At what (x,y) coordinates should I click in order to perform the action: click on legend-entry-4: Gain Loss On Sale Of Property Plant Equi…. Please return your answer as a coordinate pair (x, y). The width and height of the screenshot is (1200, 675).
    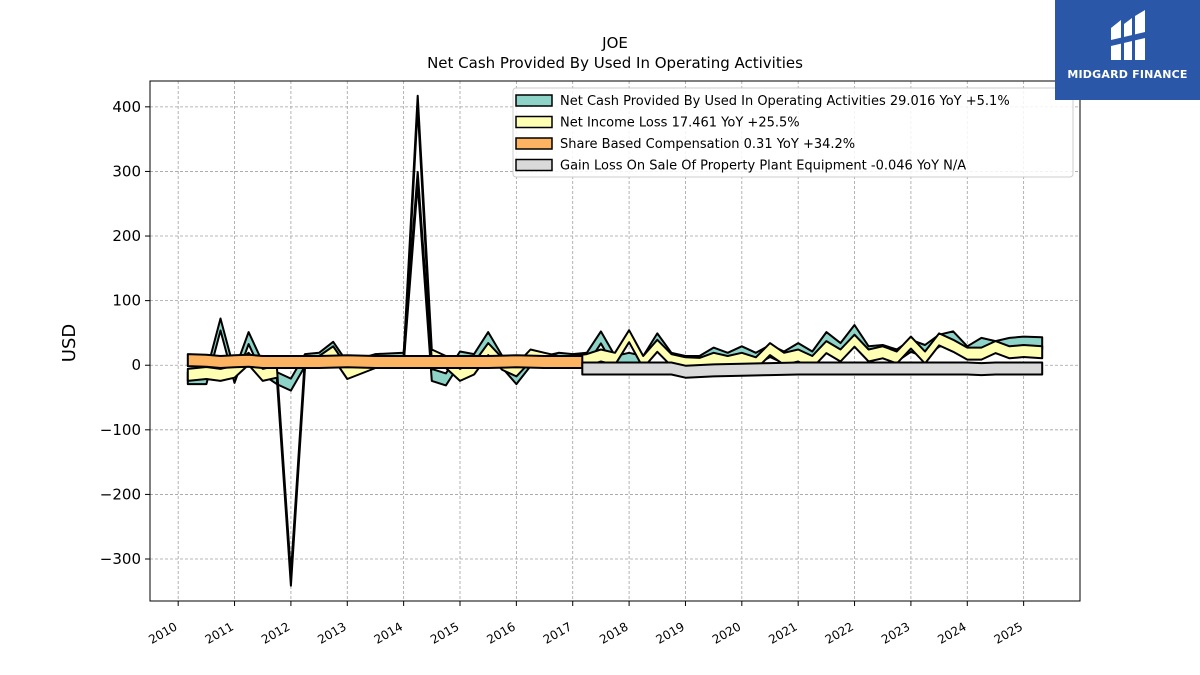
    Looking at the image, I should click on (763, 166).